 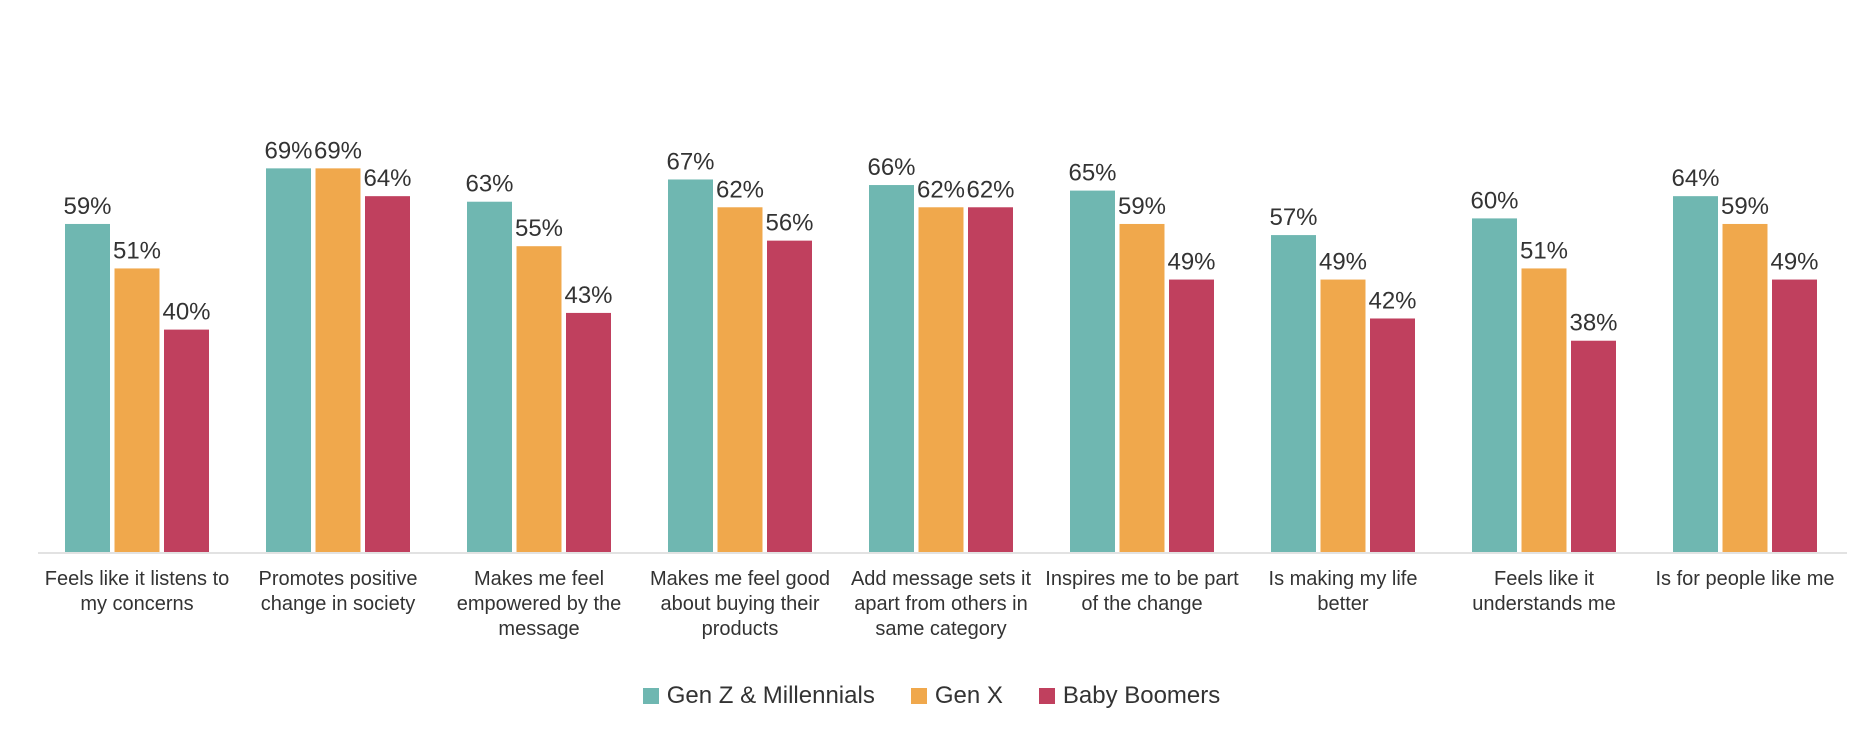 What do you see at coordinates (1593, 323) in the screenshot?
I see `data-label: 38%` at bounding box center [1593, 323].